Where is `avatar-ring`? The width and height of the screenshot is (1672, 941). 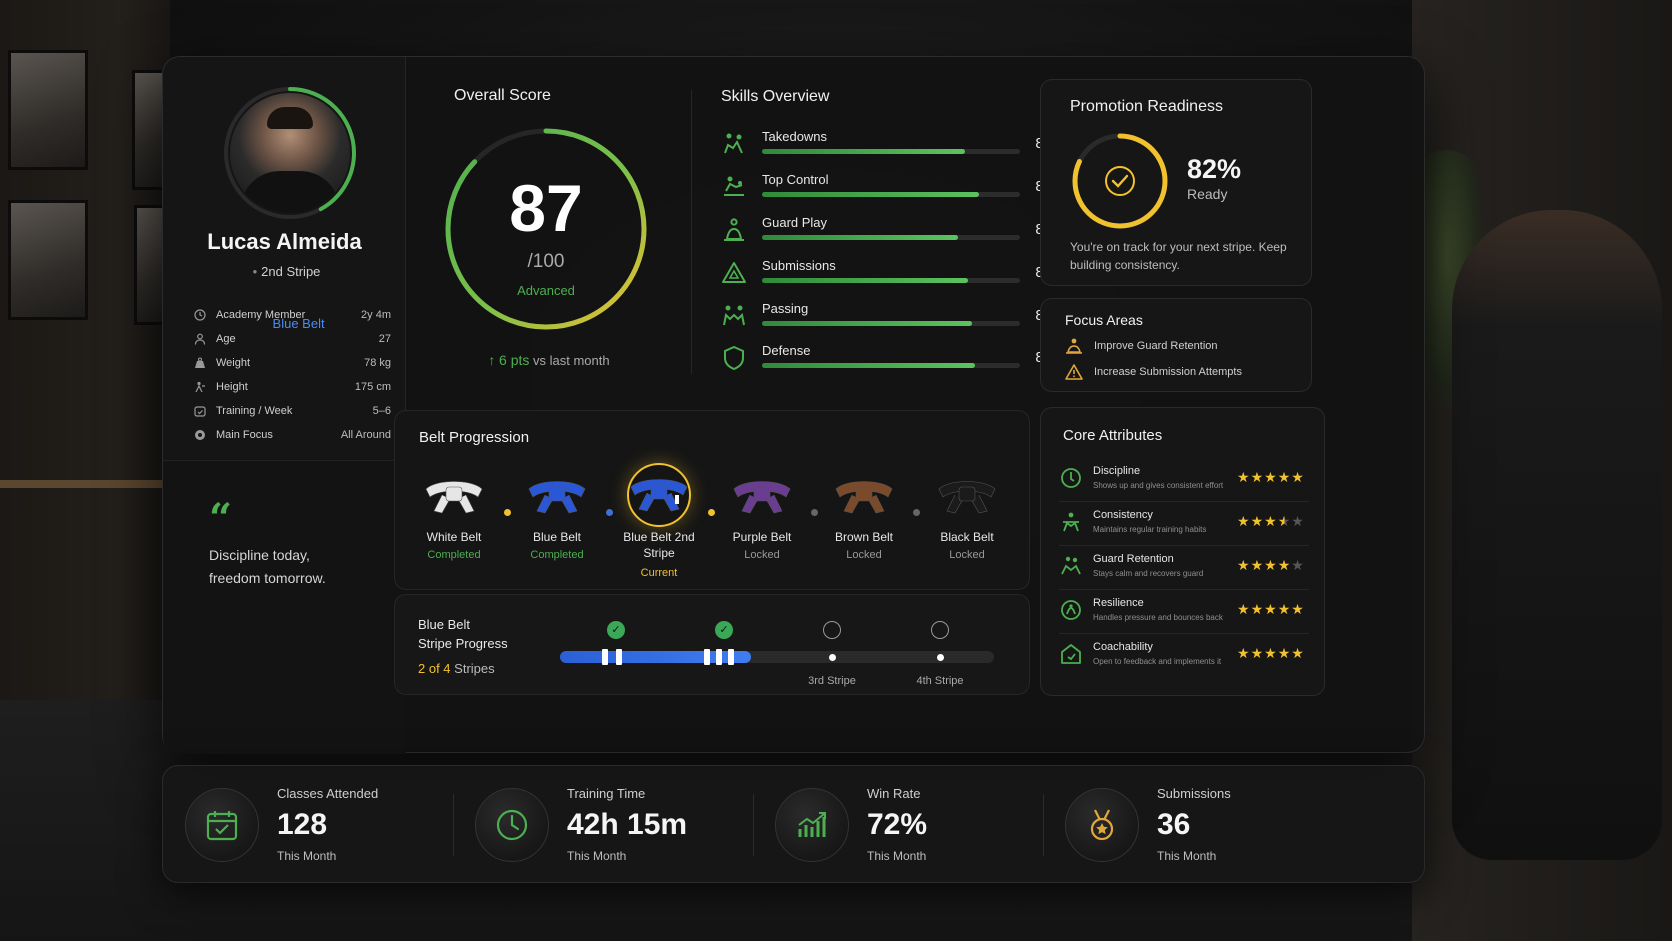 avatar-ring is located at coordinates (290, 153).